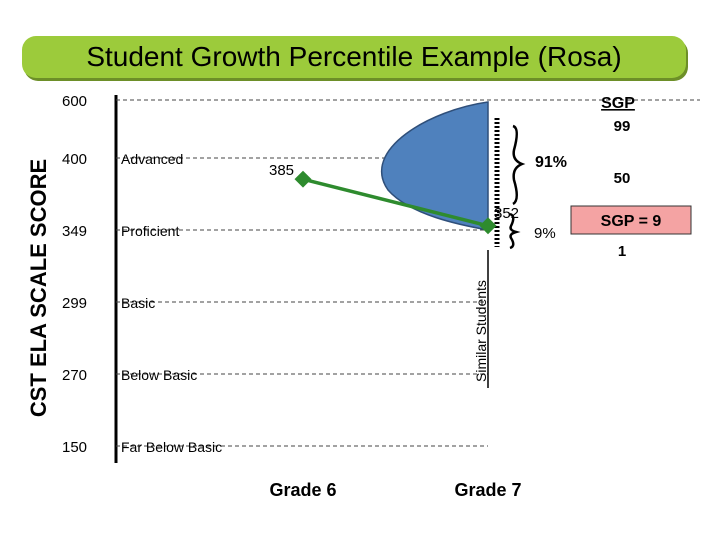 The width and height of the screenshot is (720, 540). What do you see at coordinates (302, 490) in the screenshot?
I see `x-category-grade-6: Grade 6` at bounding box center [302, 490].